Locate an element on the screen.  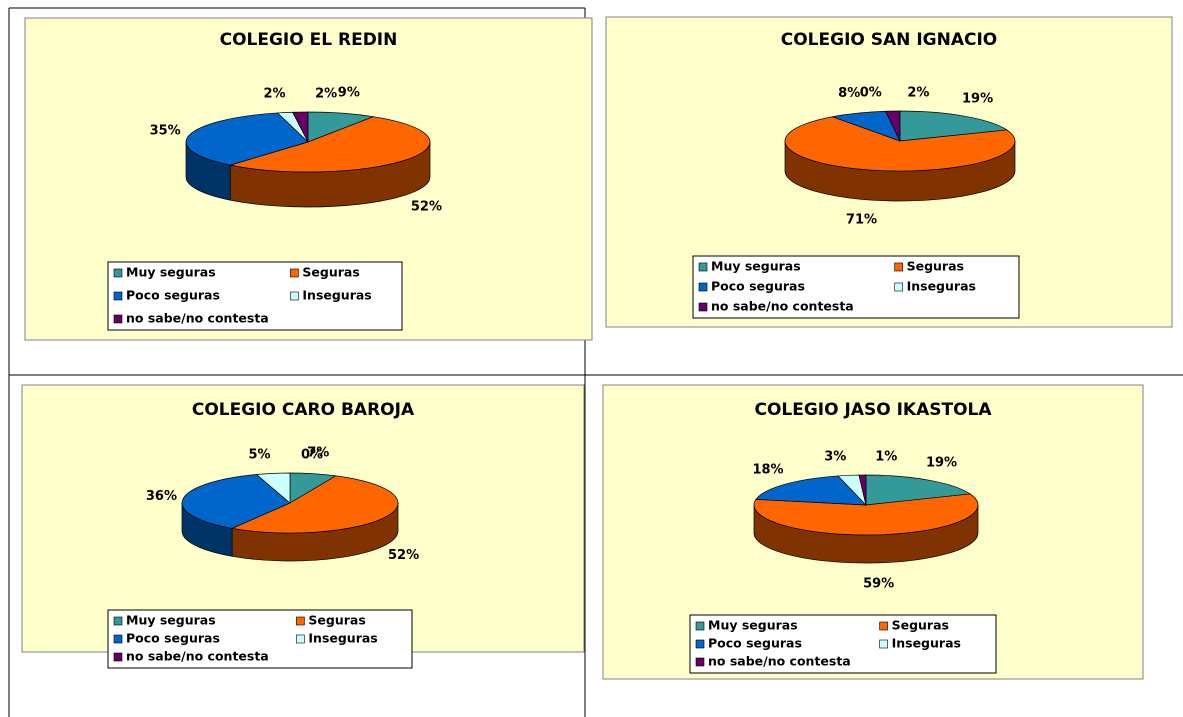
chart-title: COLEGIO SAN IGNACIO is located at coordinates (889, 40).